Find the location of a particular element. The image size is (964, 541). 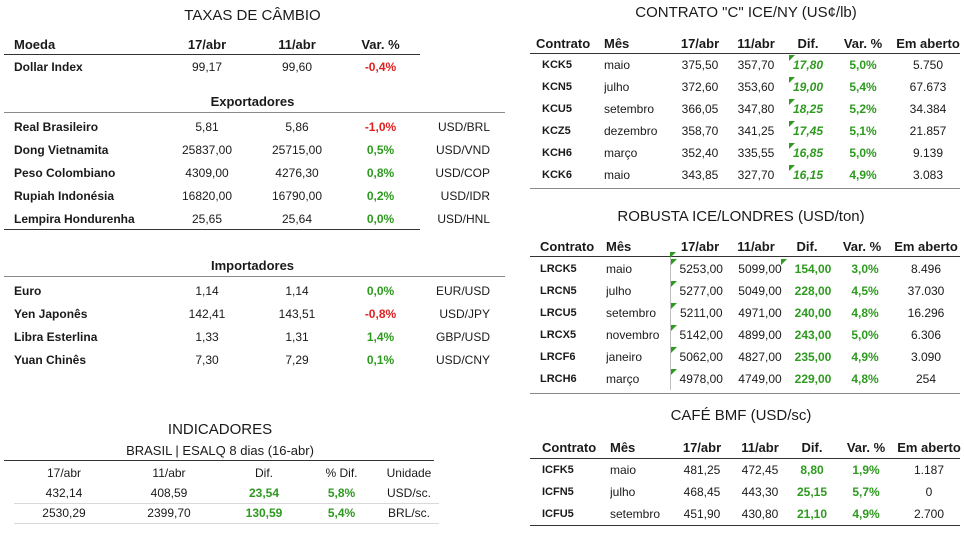

dollar-index-v1: 99,17 is located at coordinates (207, 67).